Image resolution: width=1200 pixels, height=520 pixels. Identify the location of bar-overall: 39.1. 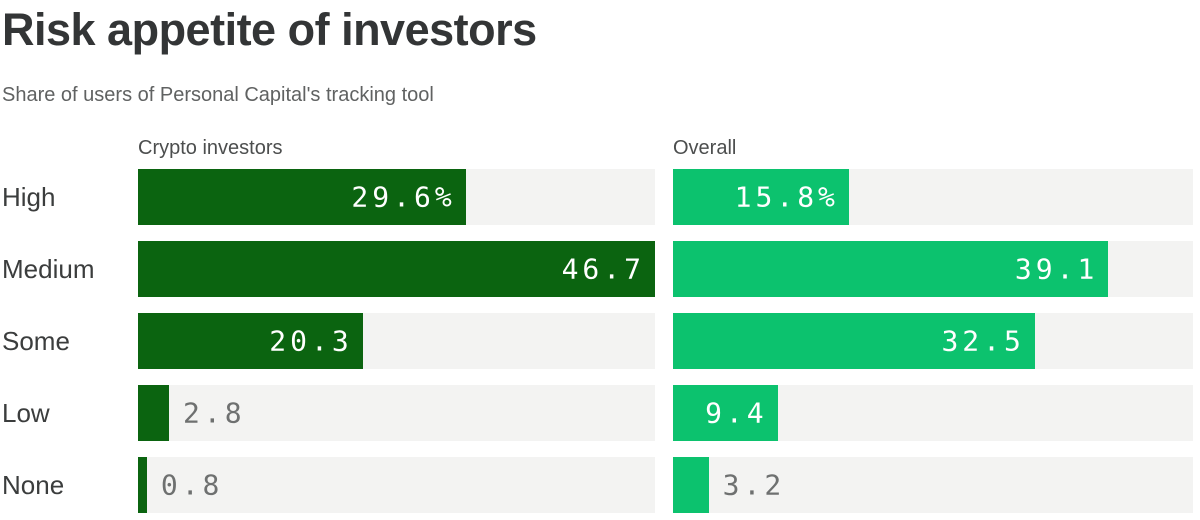
(891, 268).